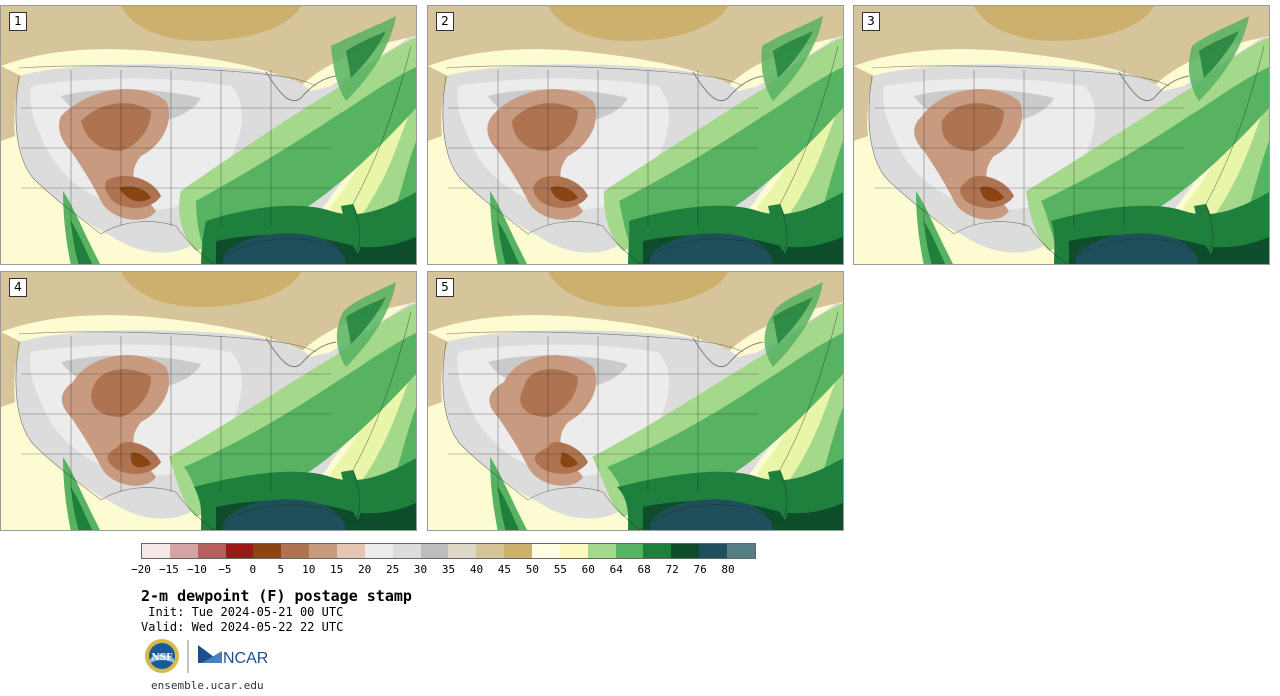  What do you see at coordinates (616, 569) in the screenshot?
I see `legend-tick-label: 64` at bounding box center [616, 569].